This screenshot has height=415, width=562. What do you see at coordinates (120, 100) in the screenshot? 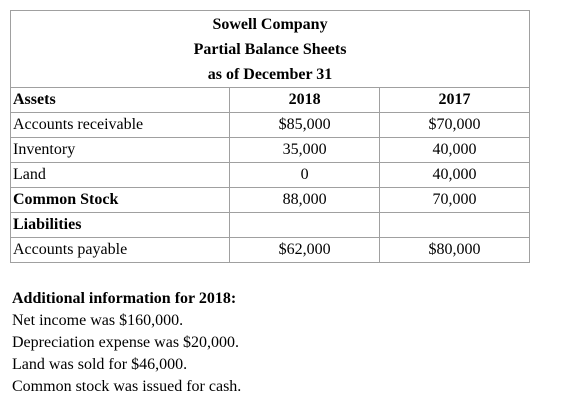
I see `column-header: Assets` at bounding box center [120, 100].